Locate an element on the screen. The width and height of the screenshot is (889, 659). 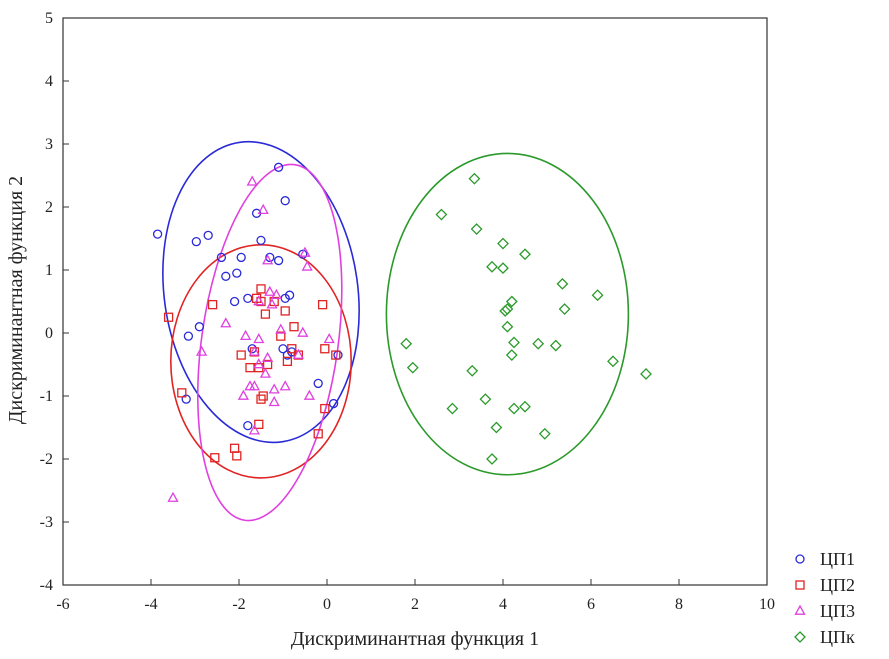
y-axis-ticks: -4 -3 -2 -1 0 1 2 3 4 5 is located at coordinates (54, 302).